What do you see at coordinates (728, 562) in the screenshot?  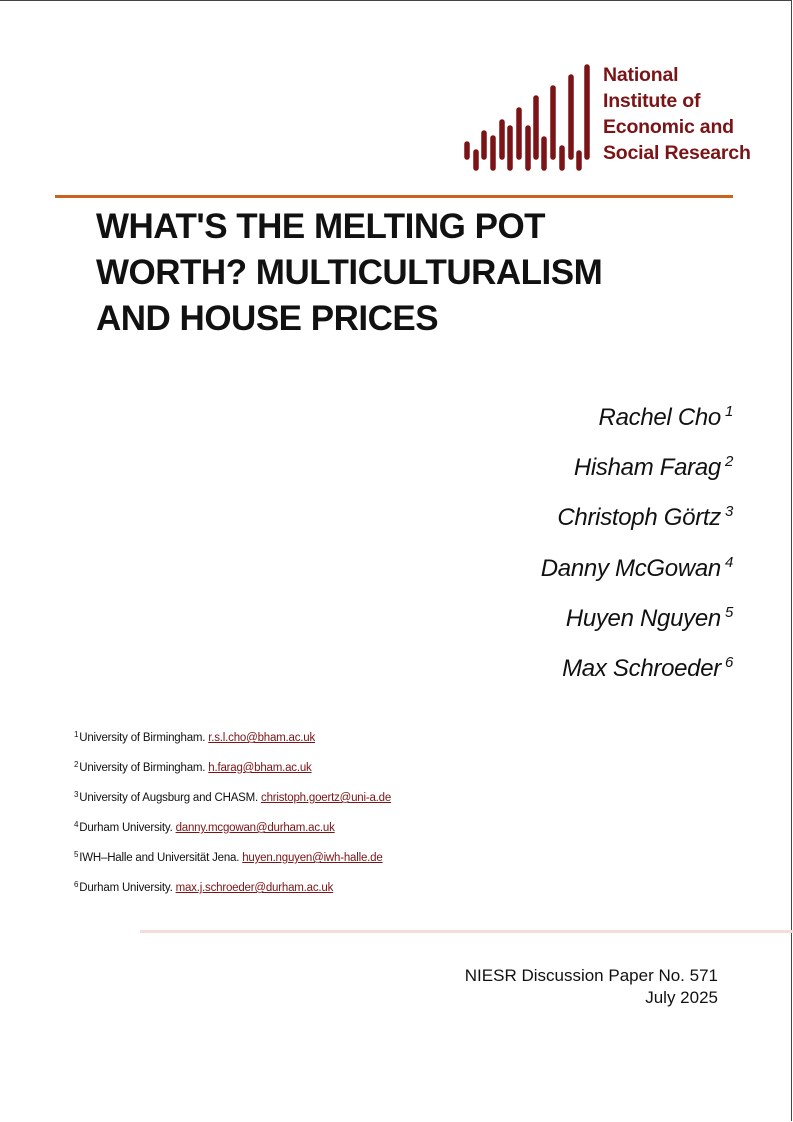 I see `author-footnote-mark: 4` at bounding box center [728, 562].